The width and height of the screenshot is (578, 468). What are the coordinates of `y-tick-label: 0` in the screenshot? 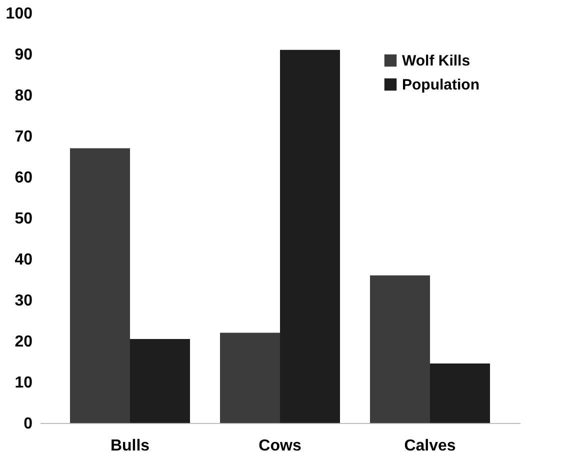 It's located at (28, 424).